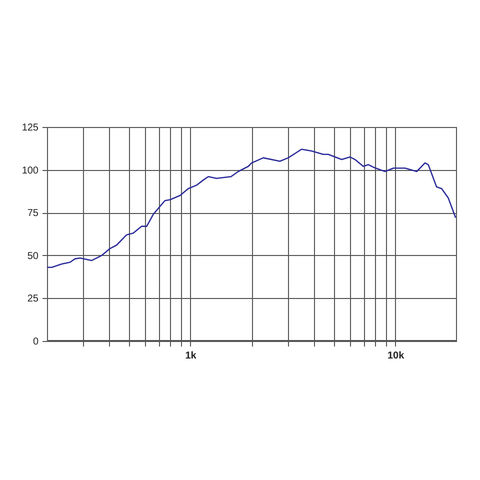  I want to click on y-tick-label: 25, so click(33, 299).